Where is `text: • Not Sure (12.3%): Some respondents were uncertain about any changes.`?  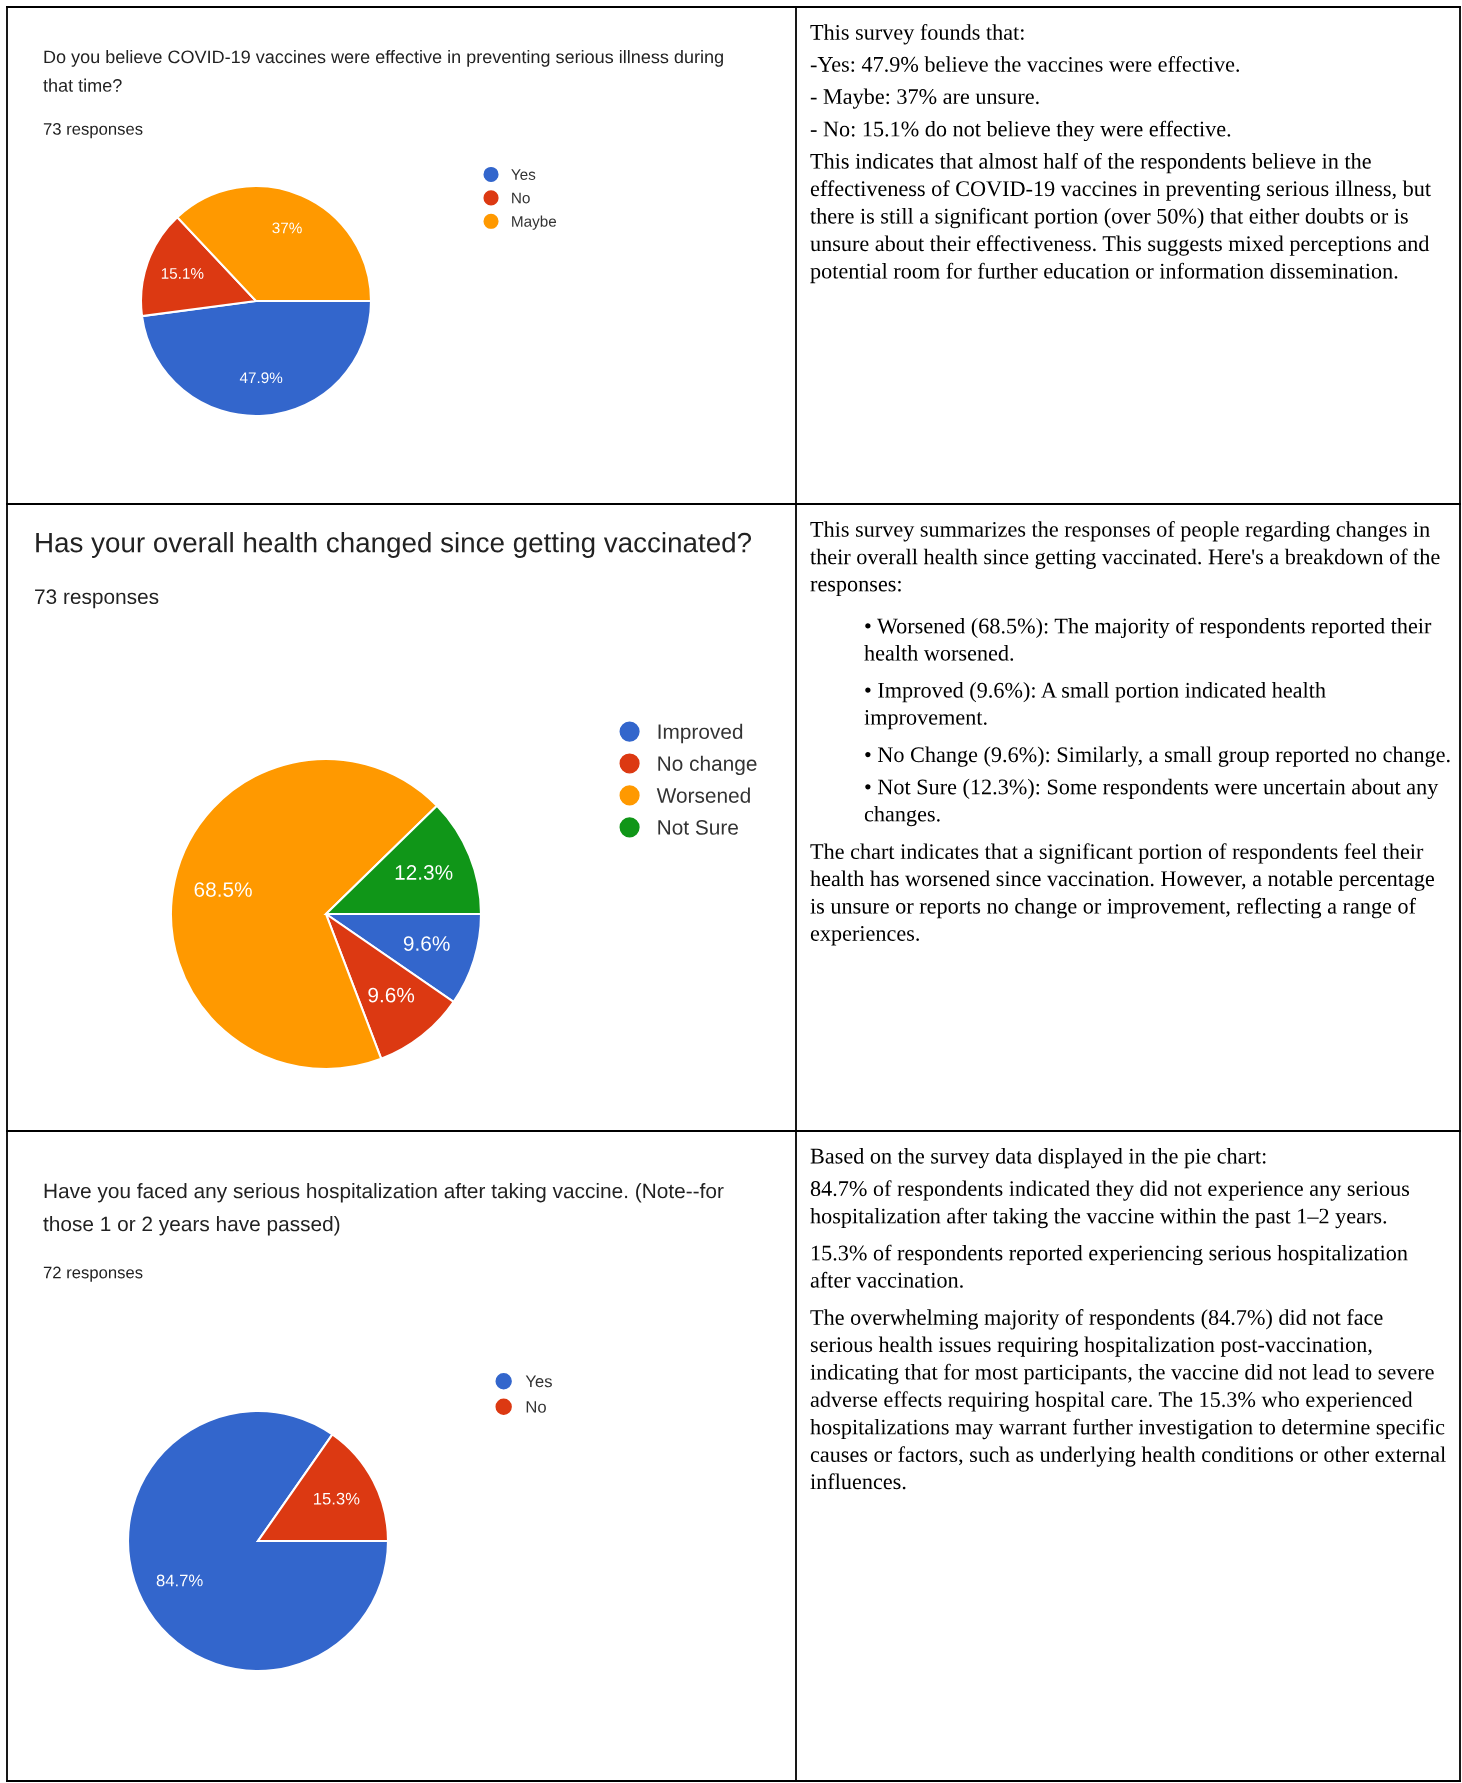
text: • Not Sure (12.3%): Some respondents were uncertain about any changes. is located at coordinates (1151, 802).